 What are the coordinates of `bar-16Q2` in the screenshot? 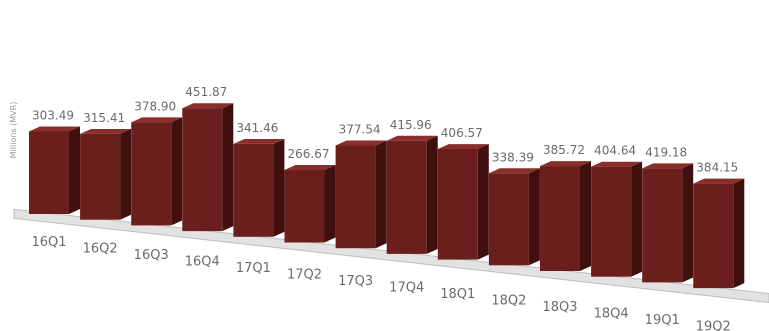 It's located at (106, 174).